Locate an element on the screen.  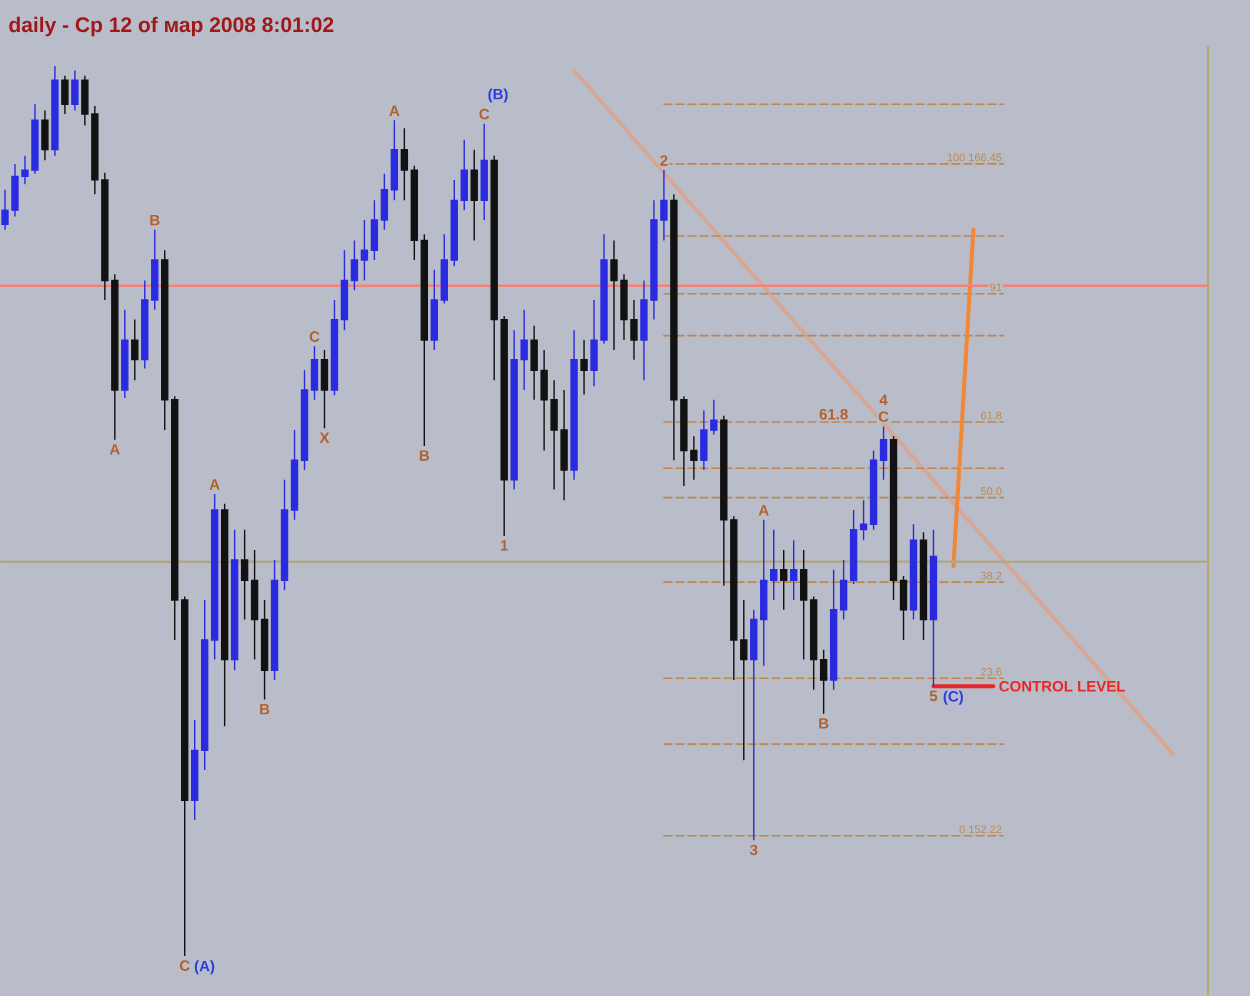
chart-title: daily - Ср 12 of мар 2008 8:01:02 is located at coordinates (171, 26).